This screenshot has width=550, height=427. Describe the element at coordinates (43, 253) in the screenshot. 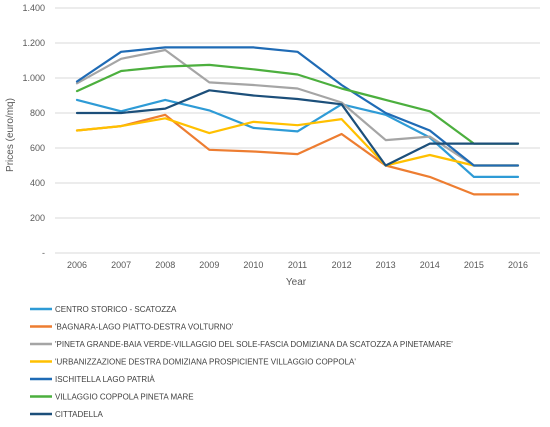

I see `y-tick-label: -` at that location.